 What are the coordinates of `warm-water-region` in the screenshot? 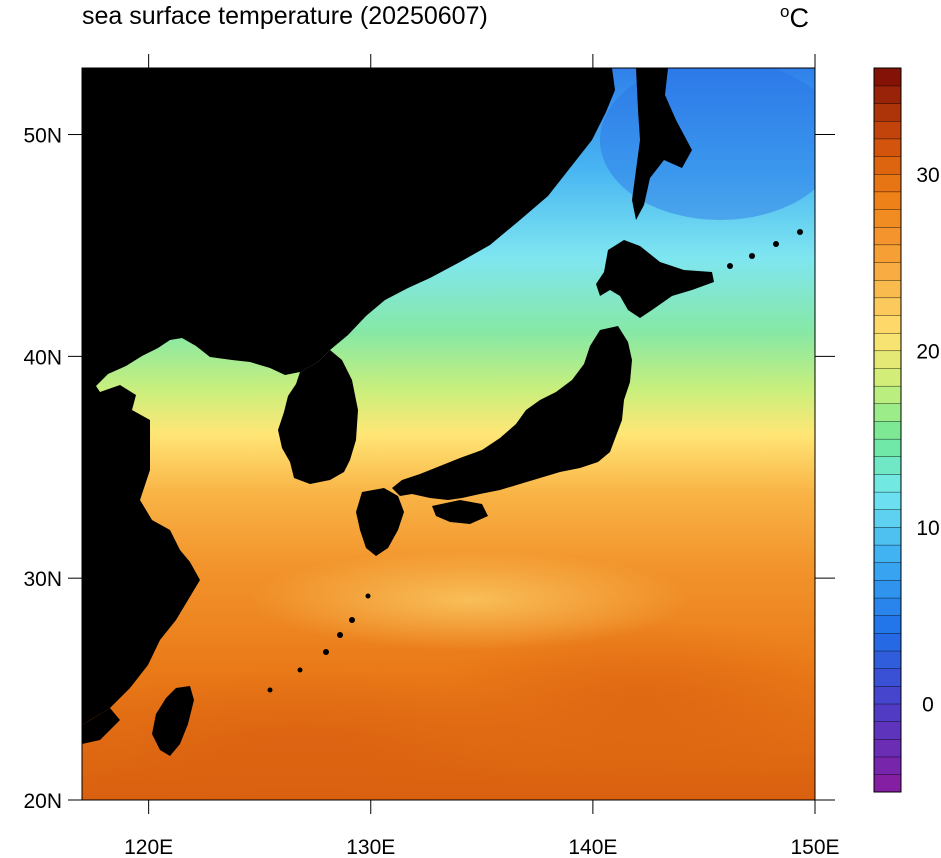 It's located at (627, 700).